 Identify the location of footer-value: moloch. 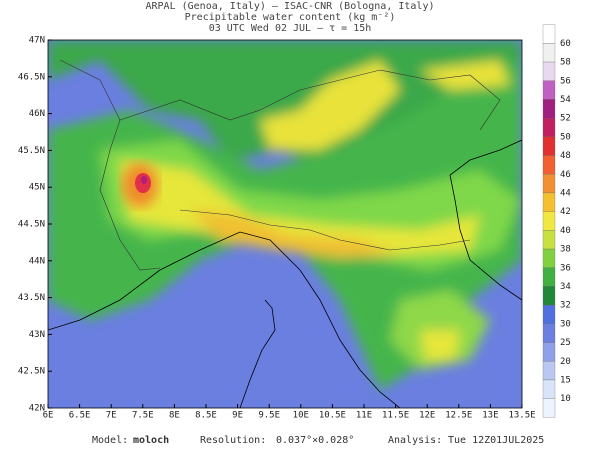
(151, 440).